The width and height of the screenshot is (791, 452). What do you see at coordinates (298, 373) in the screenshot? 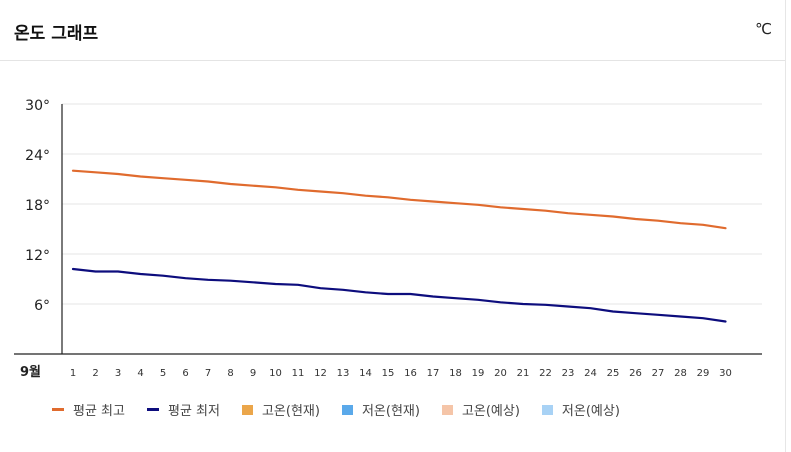
I see `x-tick-label: 11` at bounding box center [298, 373].